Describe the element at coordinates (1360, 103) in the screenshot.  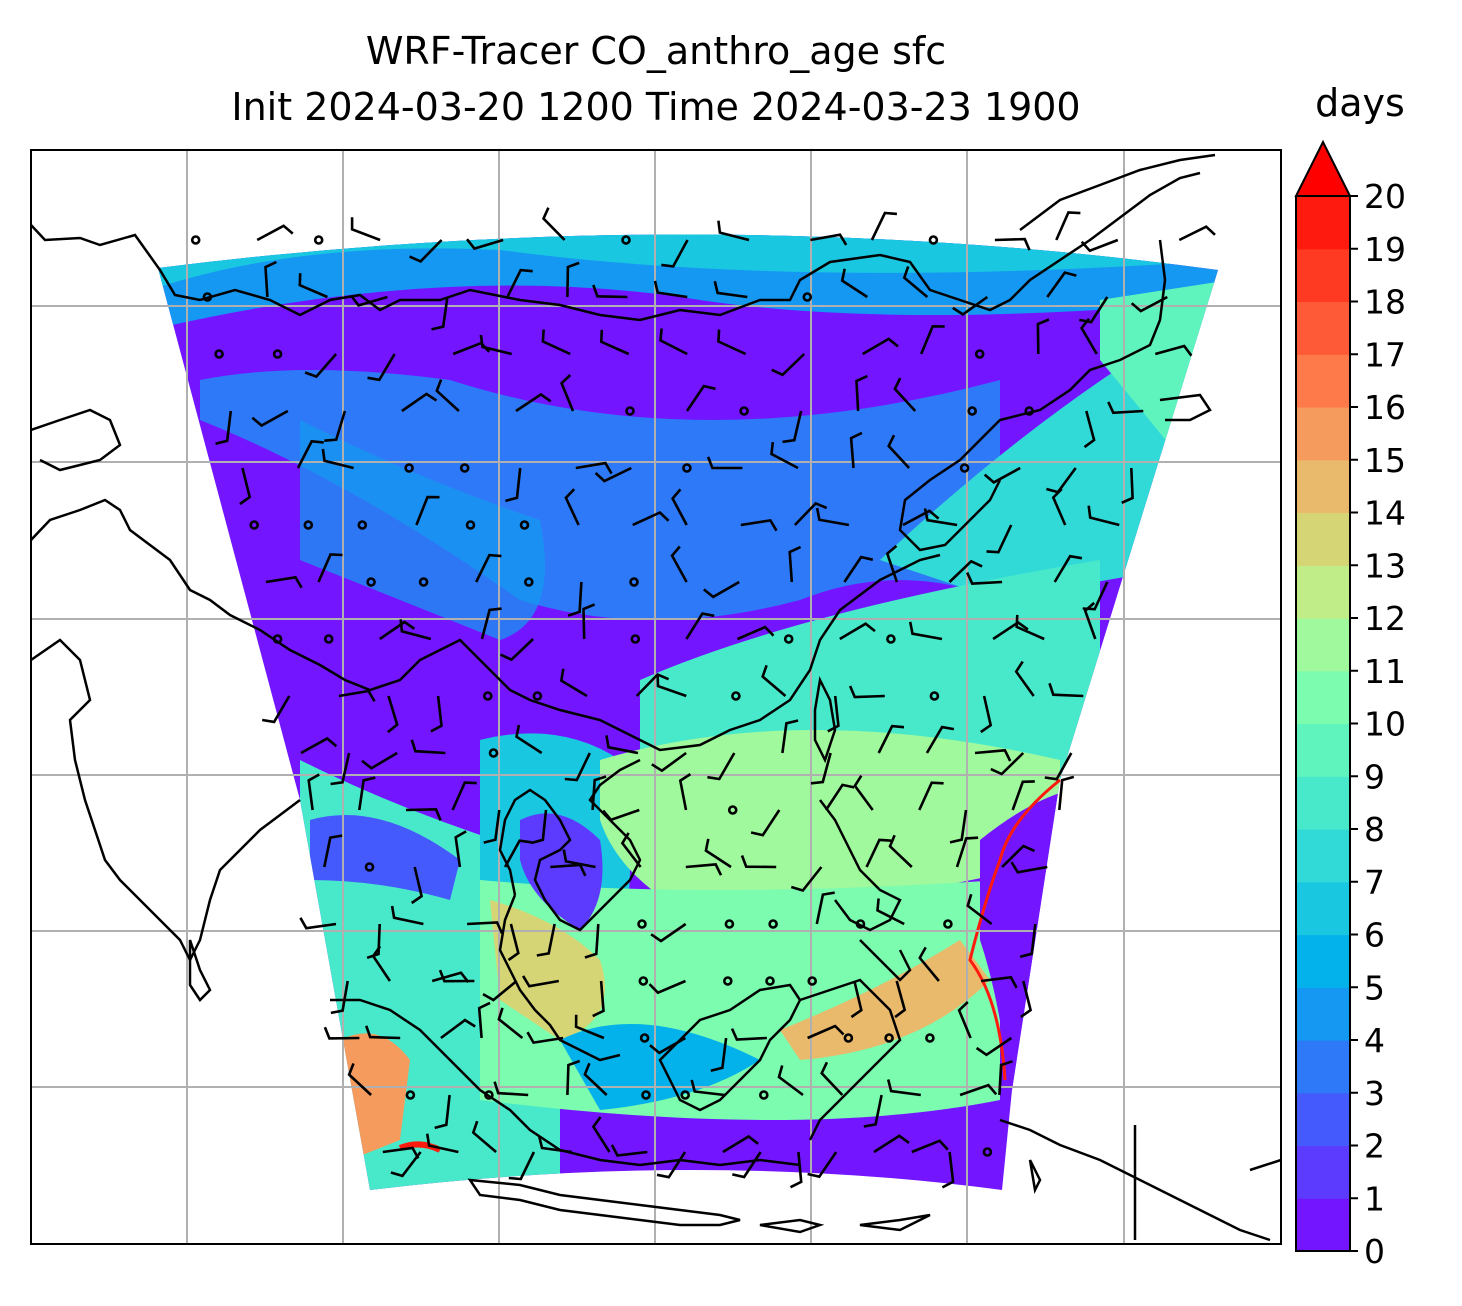
I see `colorbar-unit-label: days` at that location.